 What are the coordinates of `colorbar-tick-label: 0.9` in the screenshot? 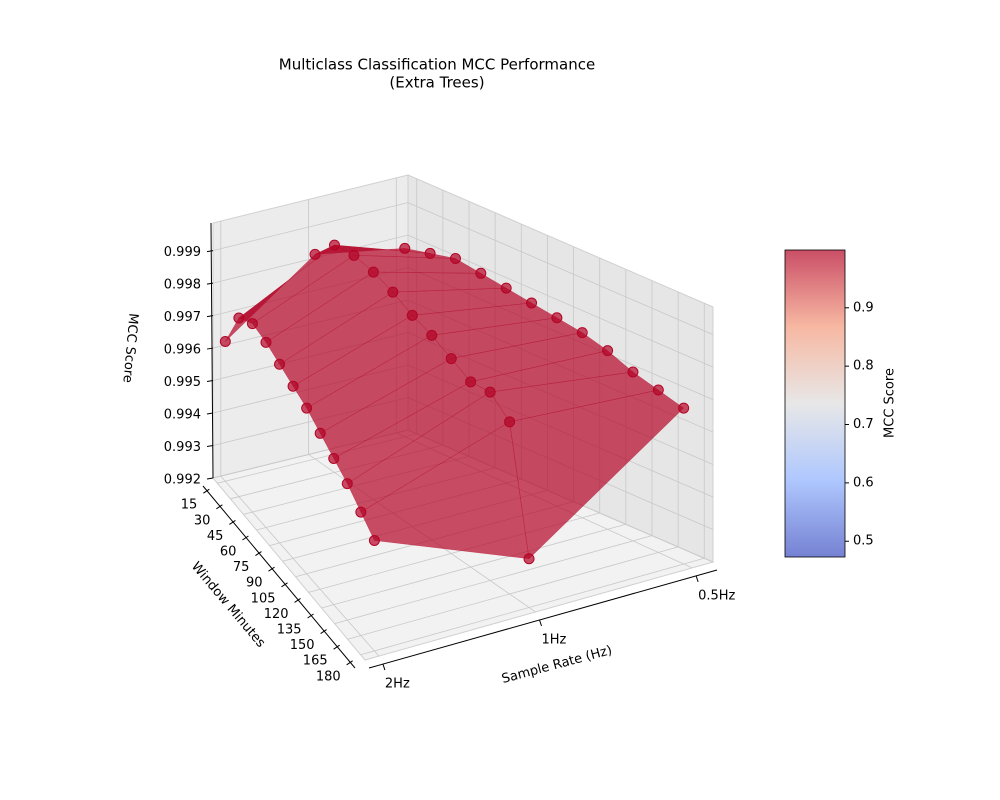 It's located at (863, 307).